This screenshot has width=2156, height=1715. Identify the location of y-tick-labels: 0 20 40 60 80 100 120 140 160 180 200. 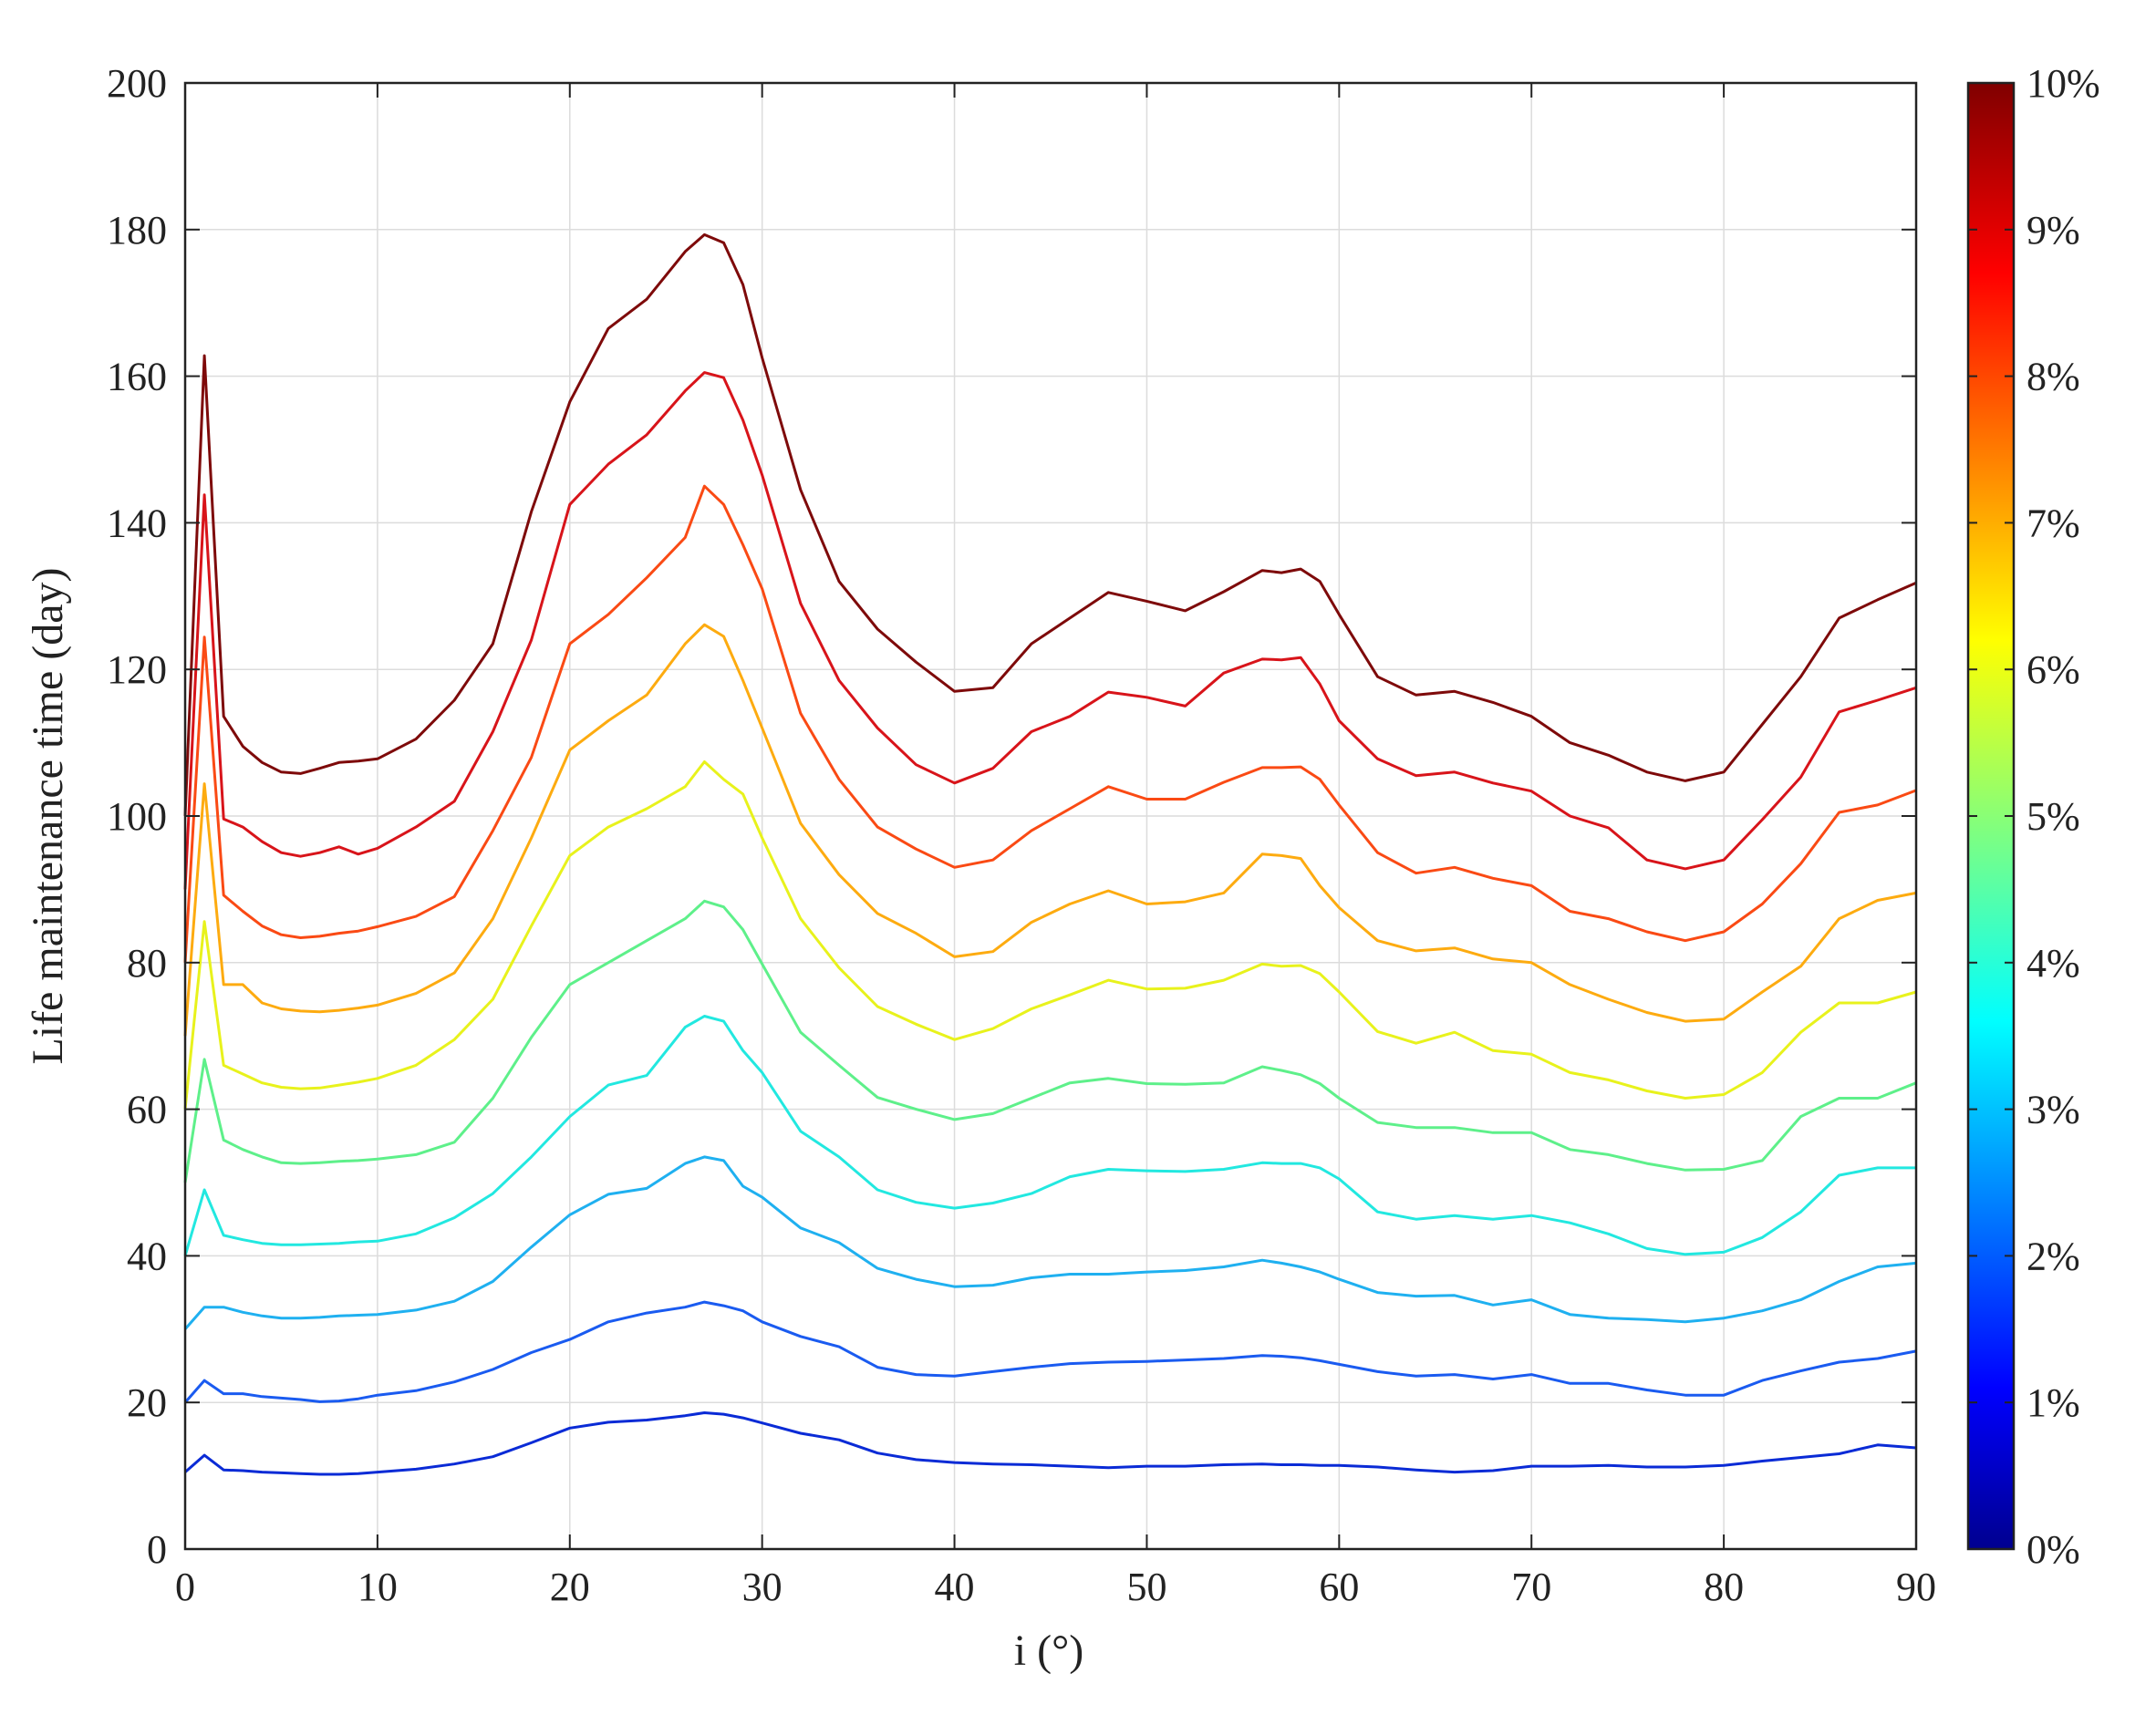
(137, 816).